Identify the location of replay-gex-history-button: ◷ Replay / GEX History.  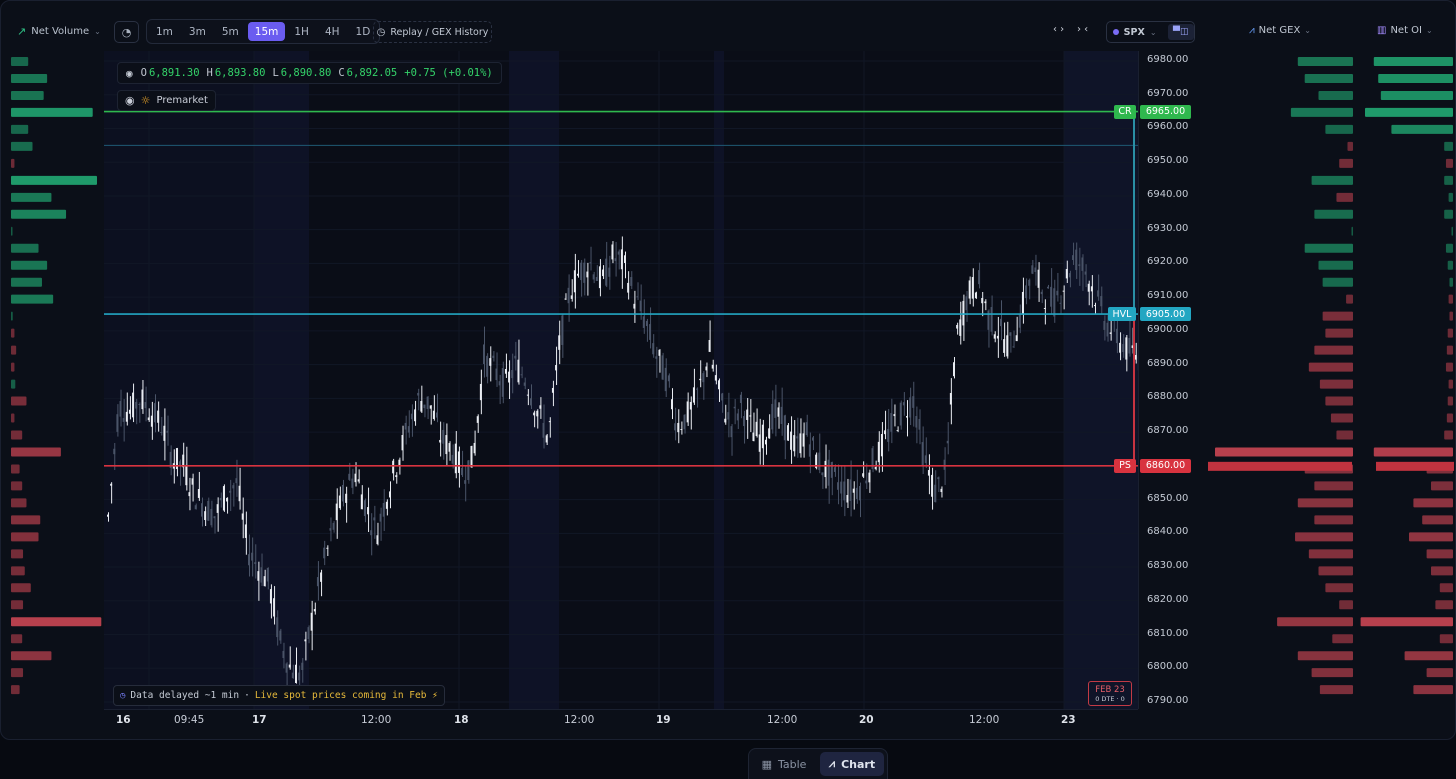
(432, 32).